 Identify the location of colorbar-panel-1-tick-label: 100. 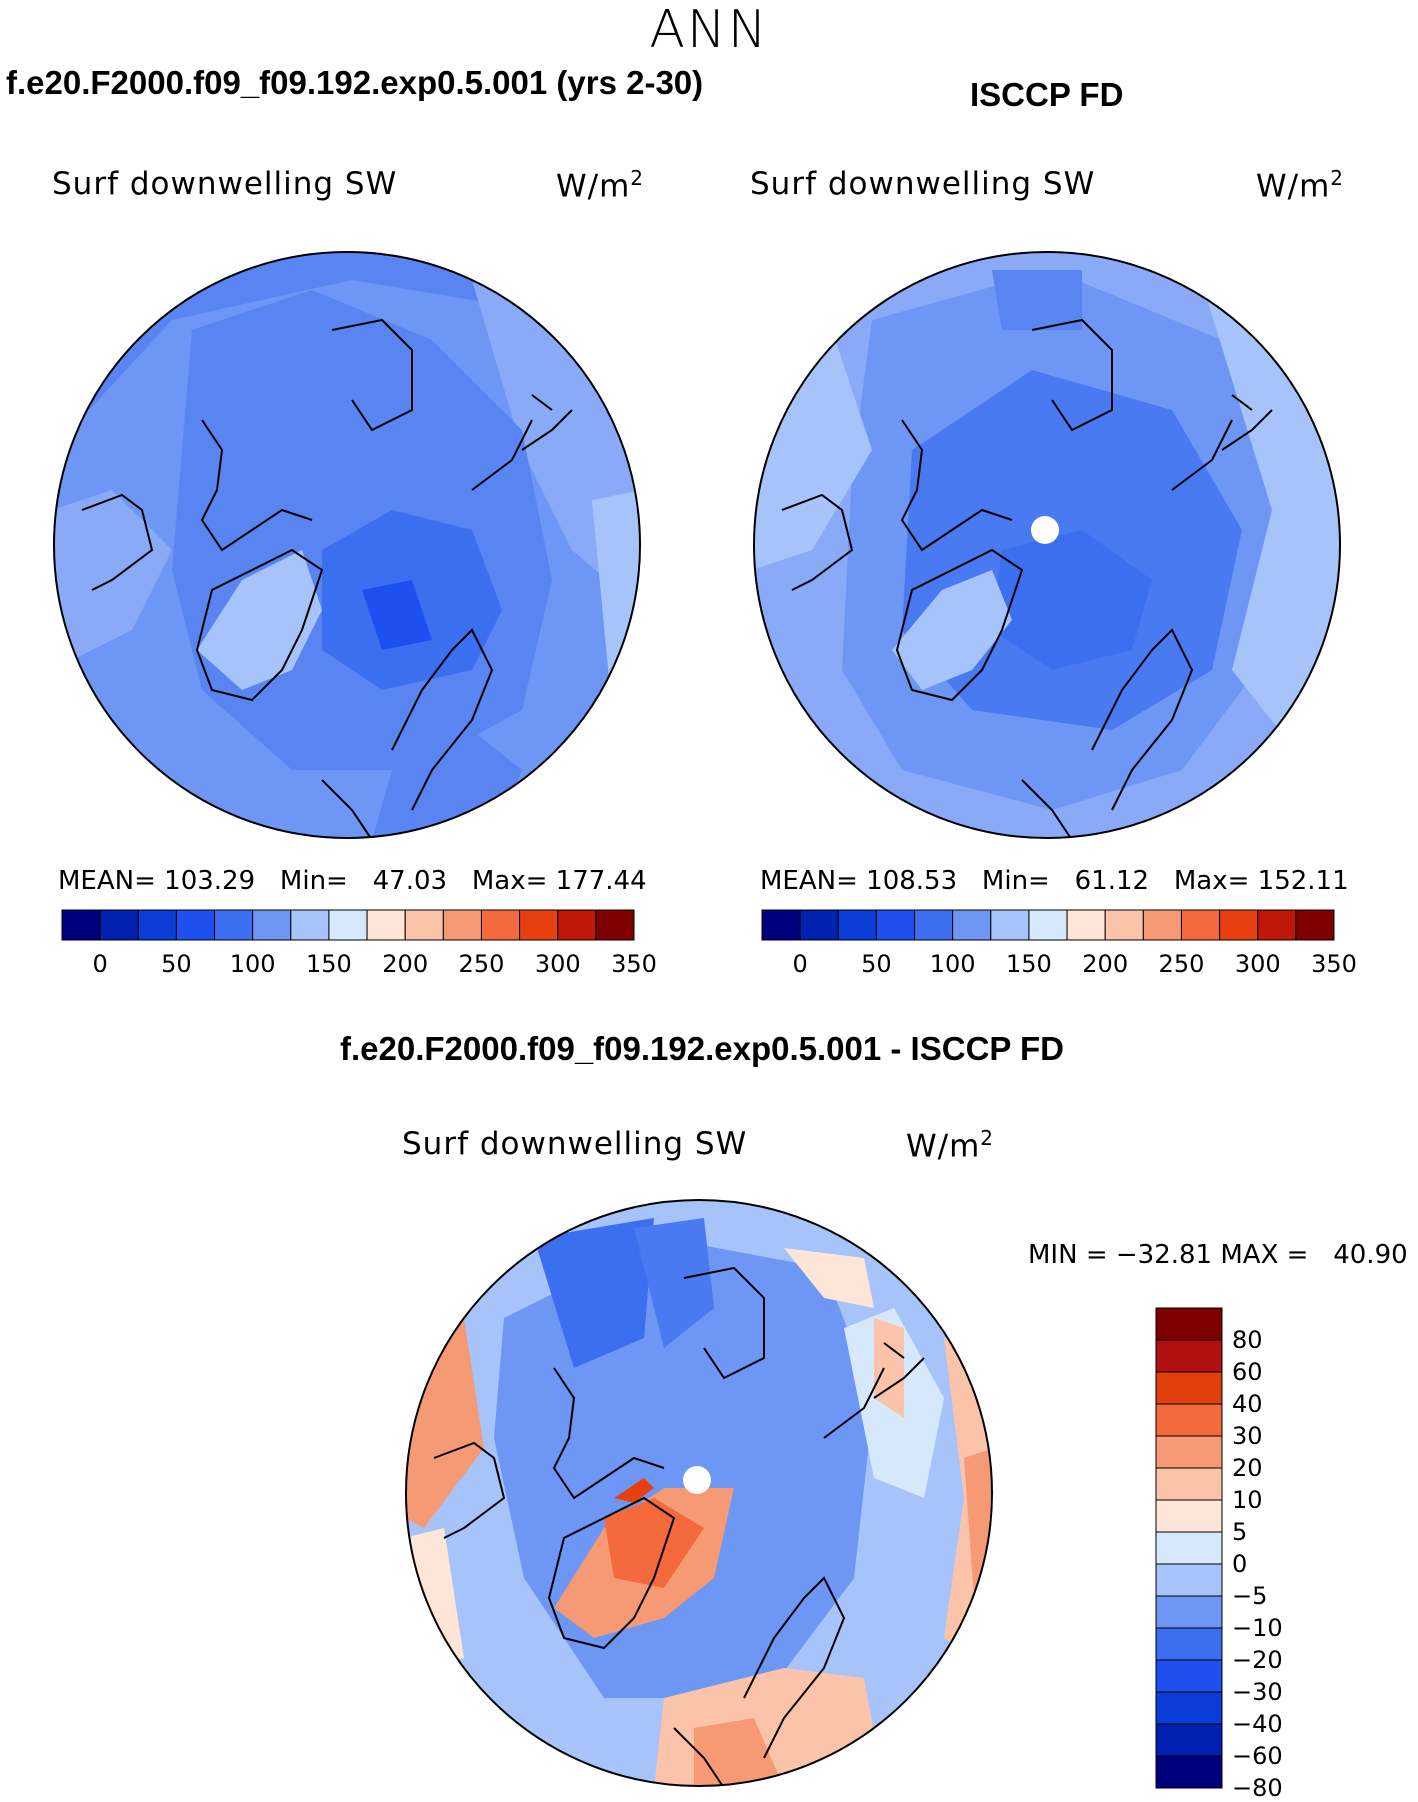
(252, 964).